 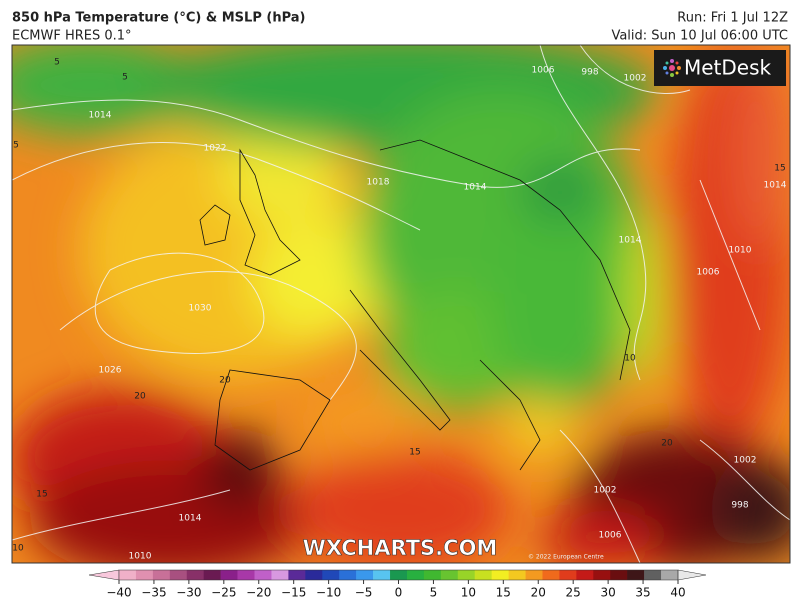 I want to click on pressure-label: 1022, so click(x=215, y=149).